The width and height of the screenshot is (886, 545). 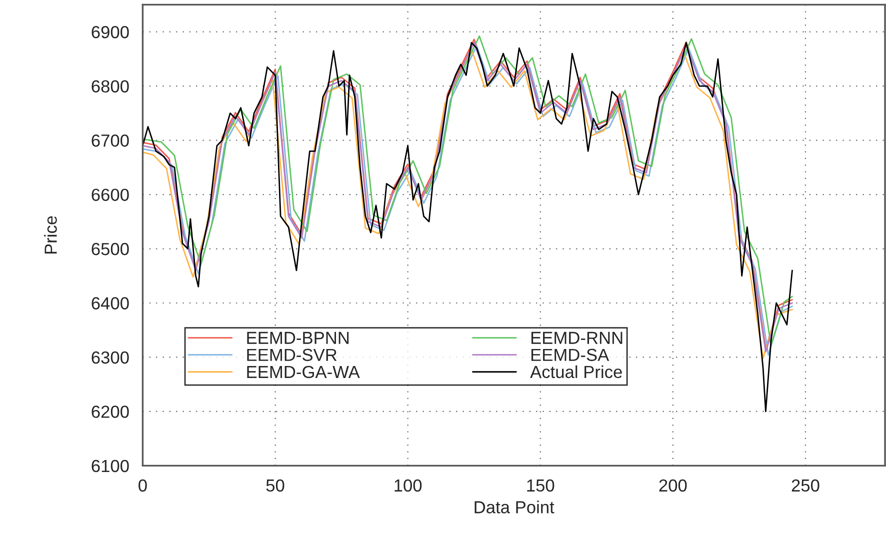 I want to click on y-tick-label: 6200, so click(x=110, y=412).